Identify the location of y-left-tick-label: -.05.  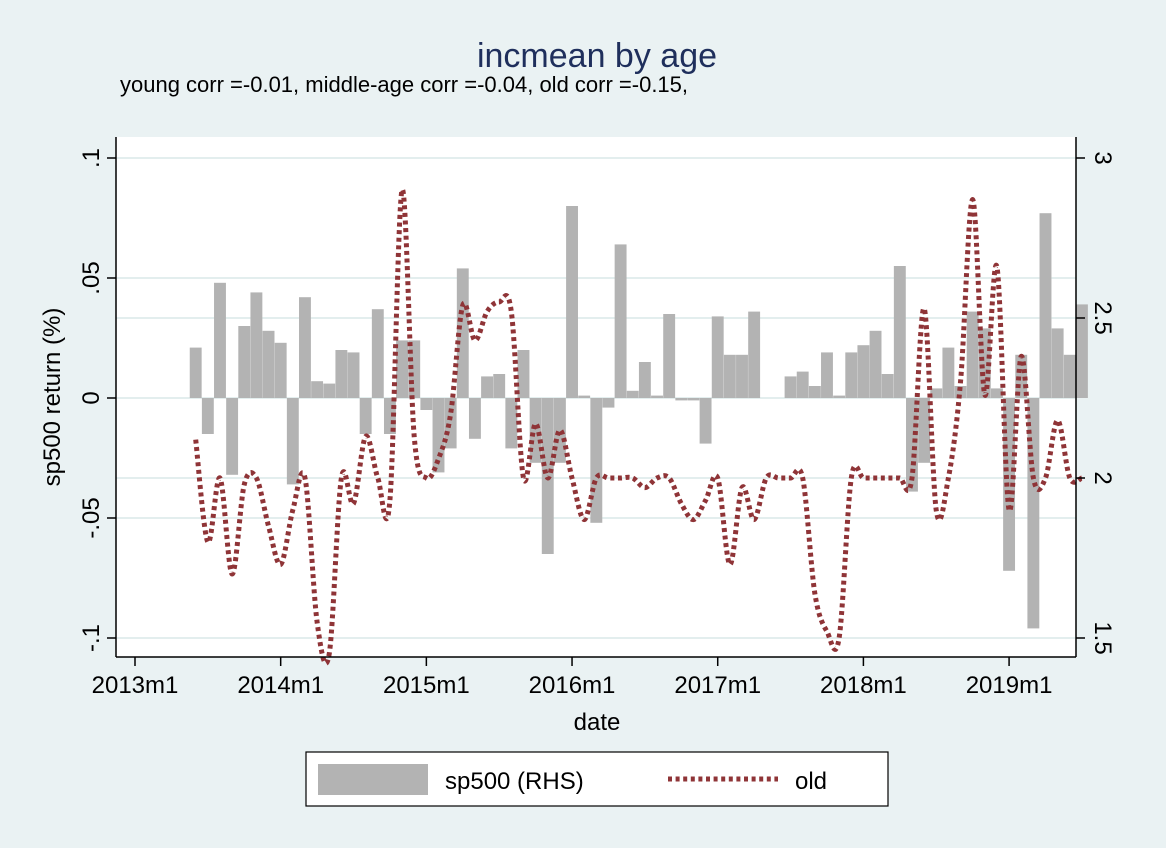
(91, 517).